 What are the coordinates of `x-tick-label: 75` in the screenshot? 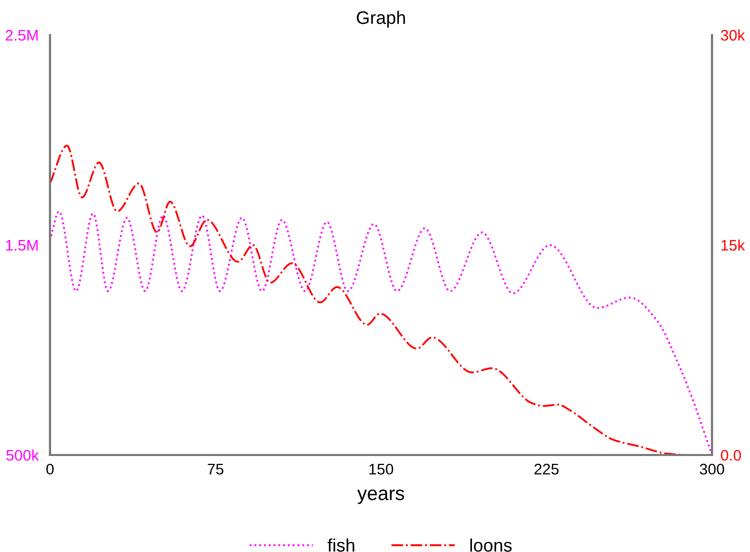 It's located at (216, 469).